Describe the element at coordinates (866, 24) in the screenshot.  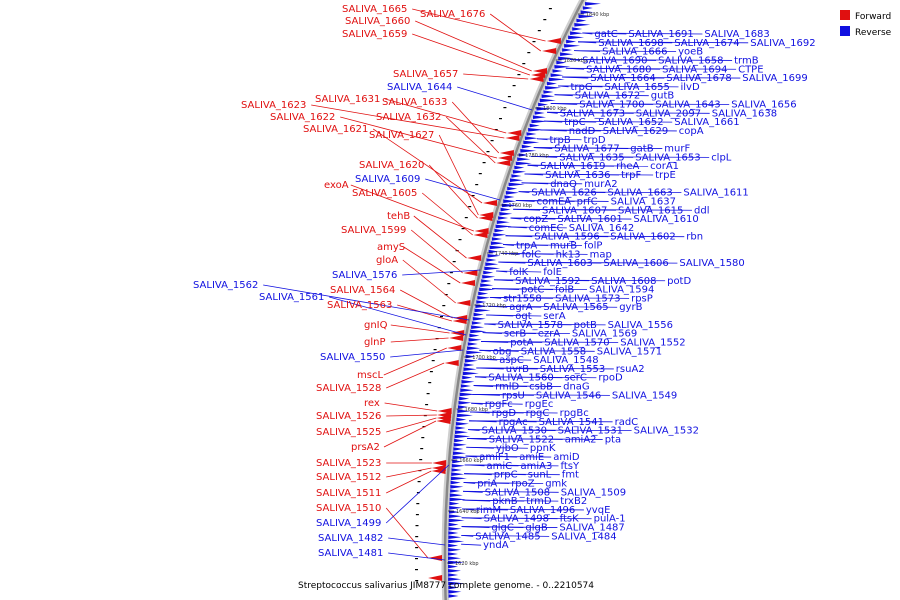
I see `legend: Forward Reverse` at that location.